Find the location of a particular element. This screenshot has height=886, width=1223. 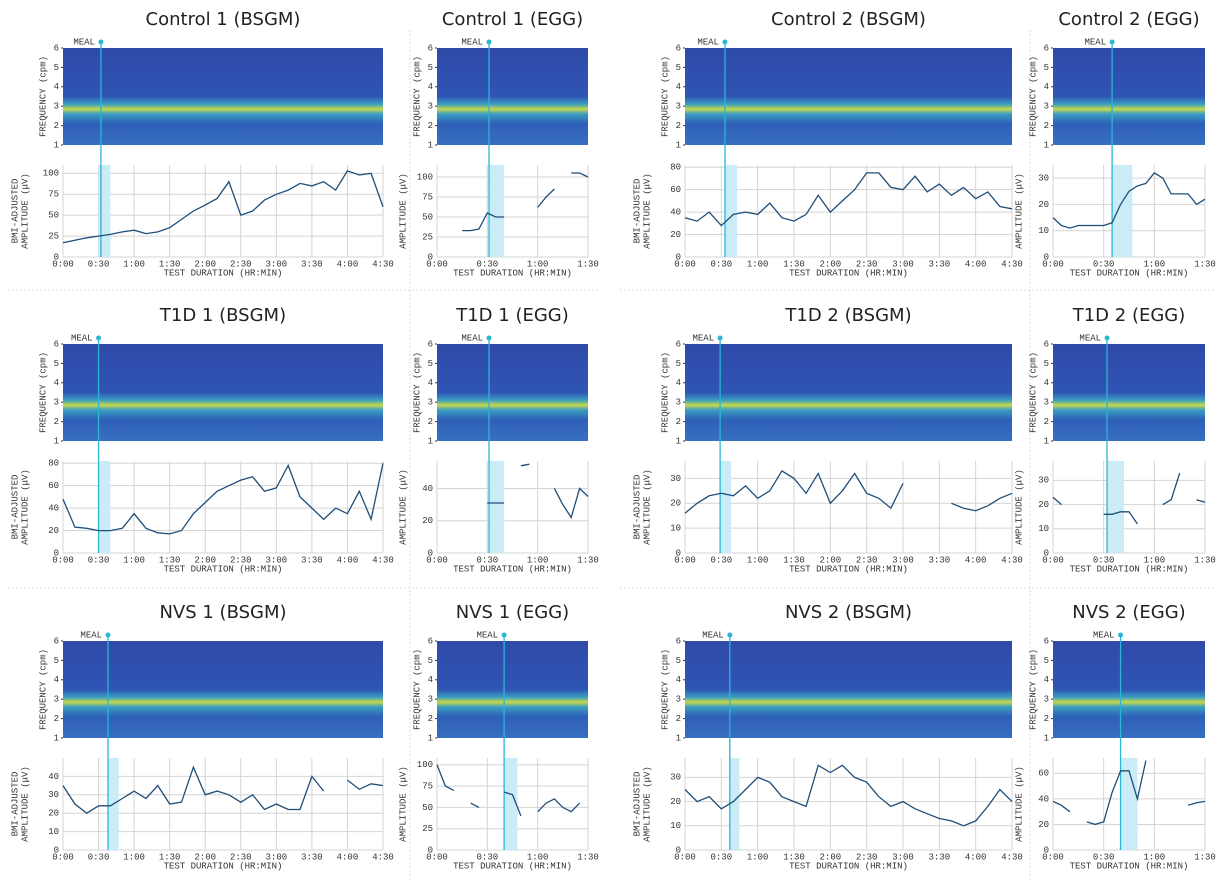

panel-title: Control 1 (BSGM) is located at coordinates (223, 19).